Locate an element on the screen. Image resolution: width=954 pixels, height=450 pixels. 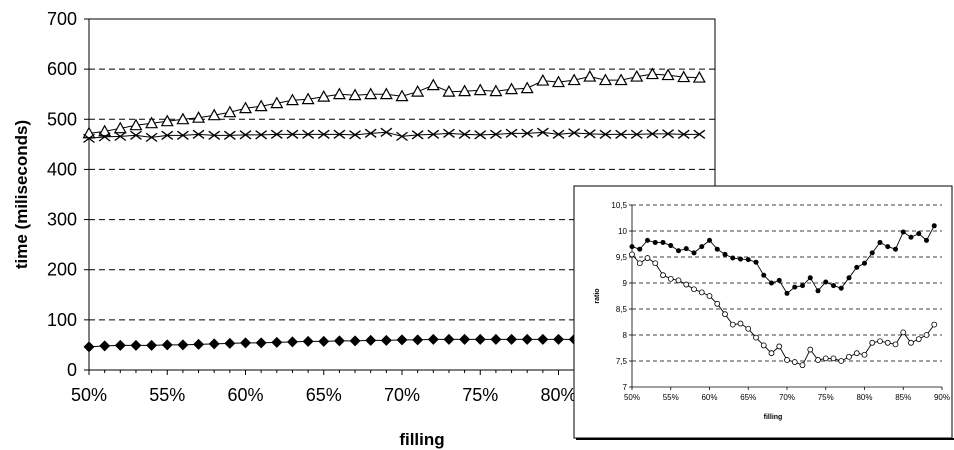
main-x-tick-label: 80% is located at coordinates (558, 395).